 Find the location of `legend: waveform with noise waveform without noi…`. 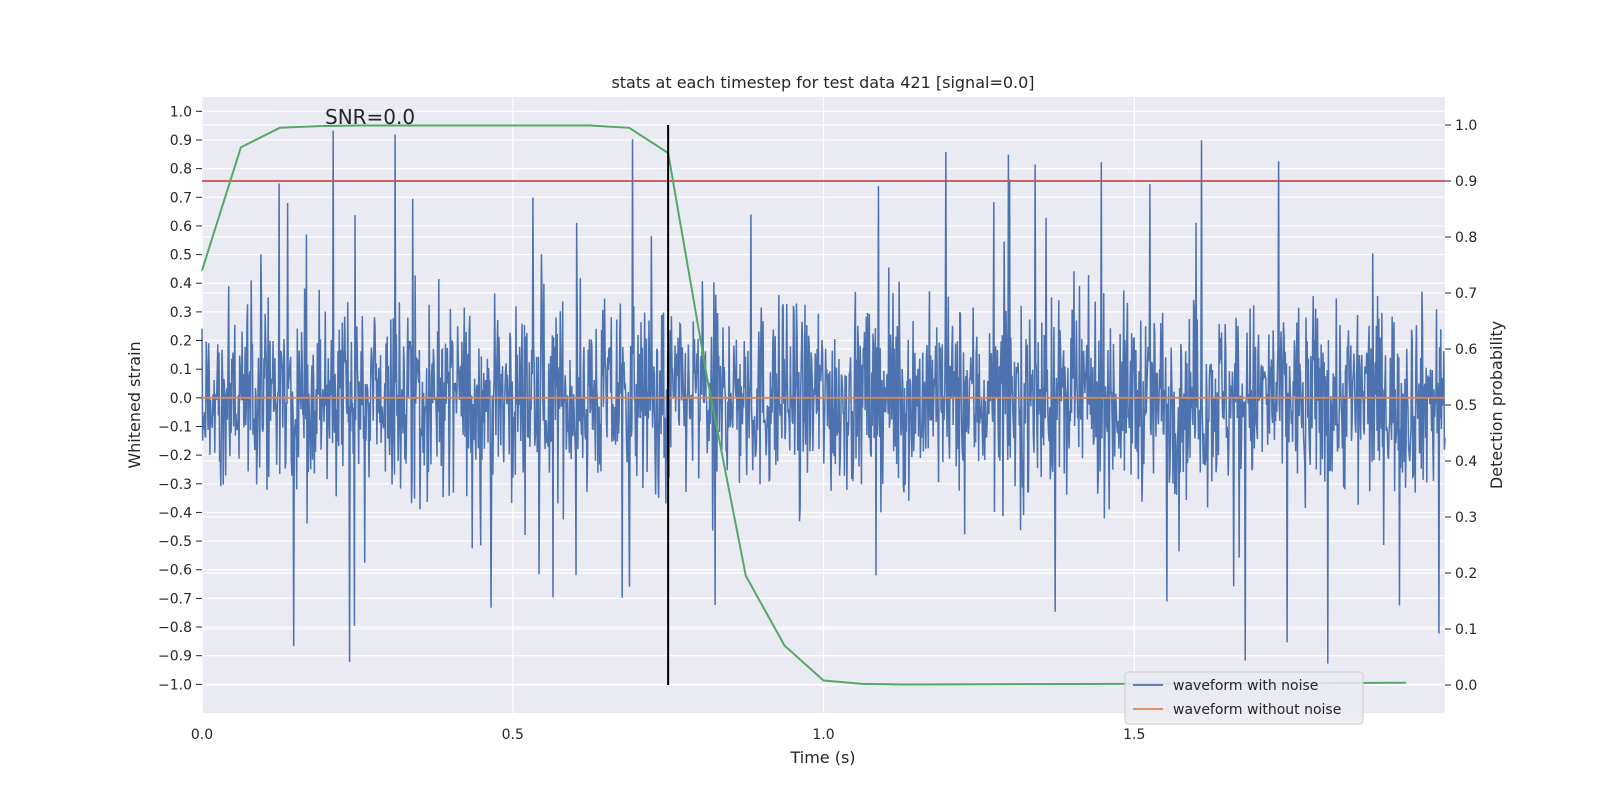

legend: waveform with noise waveform without noi… is located at coordinates (1244, 698).